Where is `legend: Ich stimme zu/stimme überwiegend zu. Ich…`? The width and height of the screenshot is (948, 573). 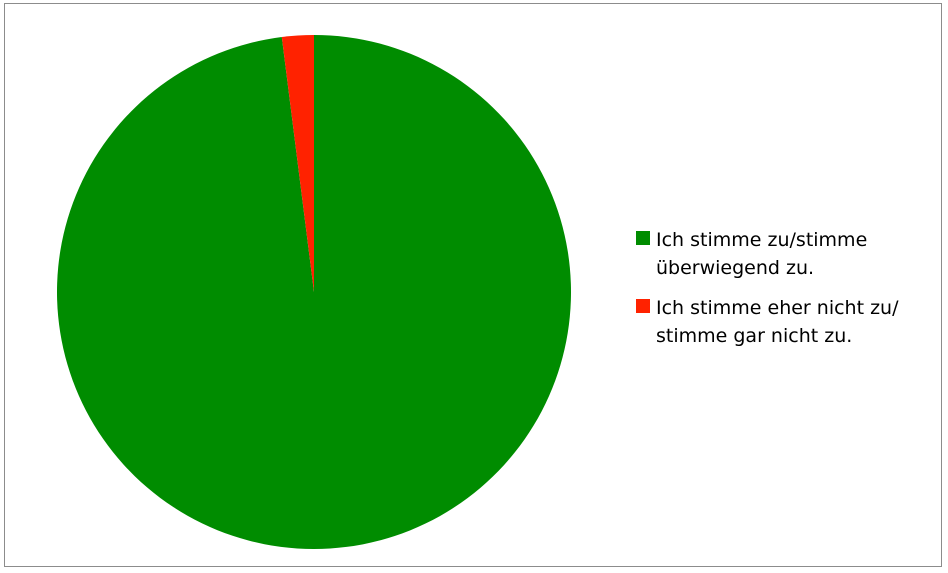 legend: Ich stimme zu/stimme überwiegend zu. Ich… is located at coordinates (786, 294).